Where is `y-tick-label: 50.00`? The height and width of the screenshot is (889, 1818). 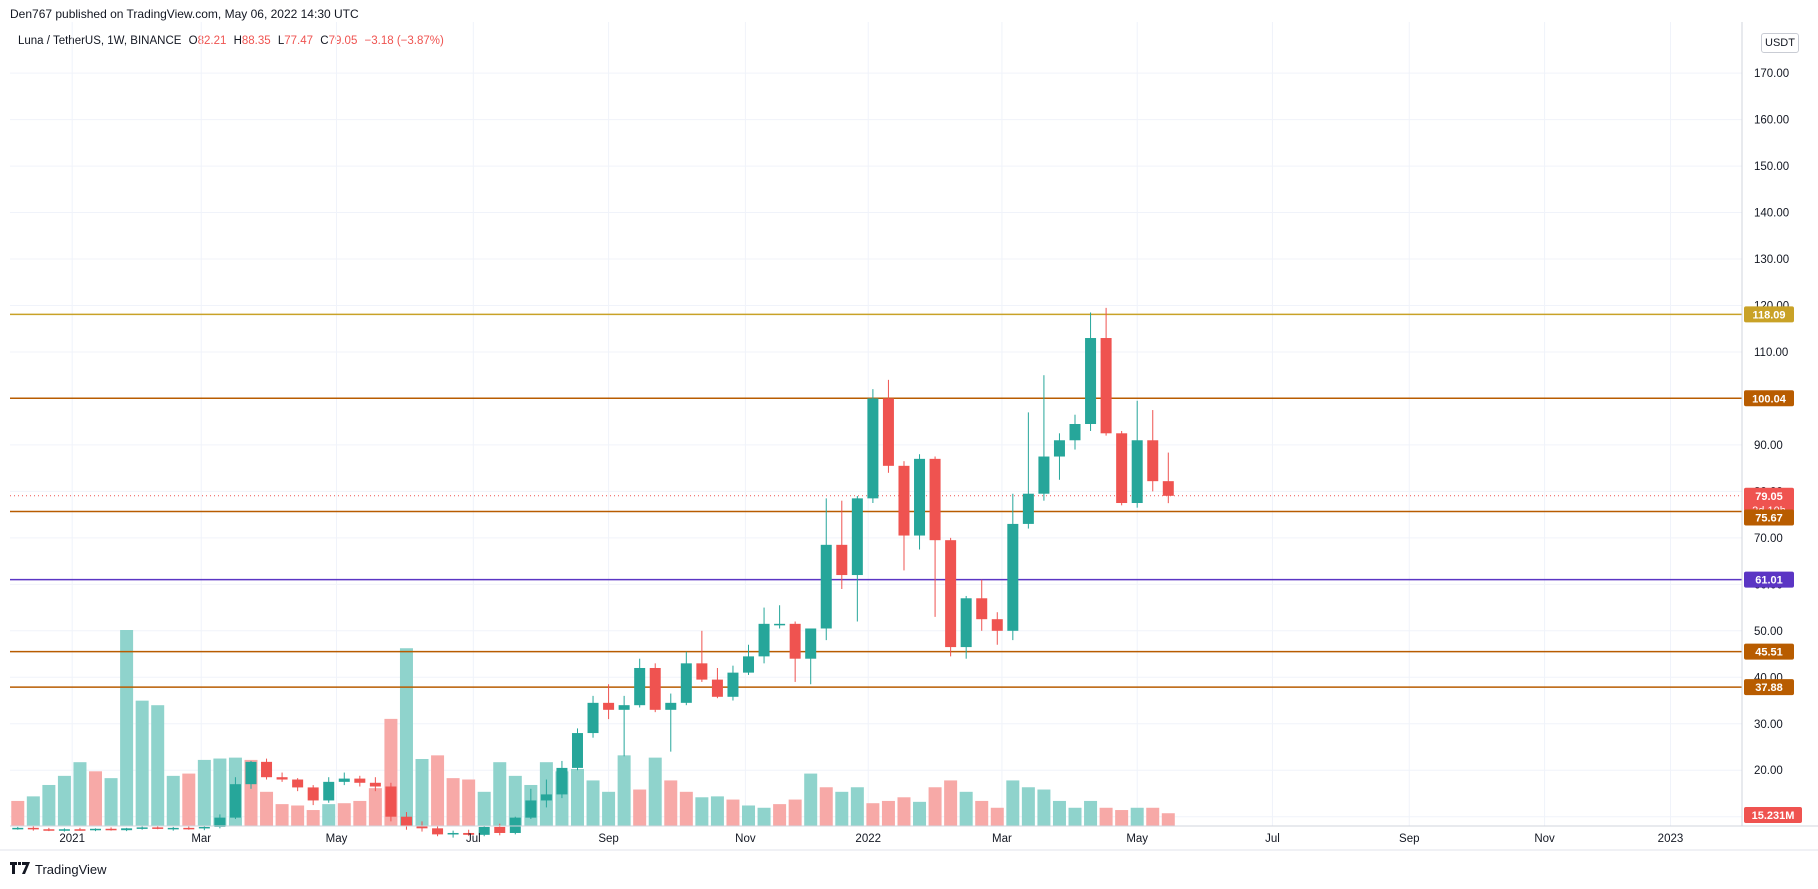 y-tick-label: 50.00 is located at coordinates (1768, 632).